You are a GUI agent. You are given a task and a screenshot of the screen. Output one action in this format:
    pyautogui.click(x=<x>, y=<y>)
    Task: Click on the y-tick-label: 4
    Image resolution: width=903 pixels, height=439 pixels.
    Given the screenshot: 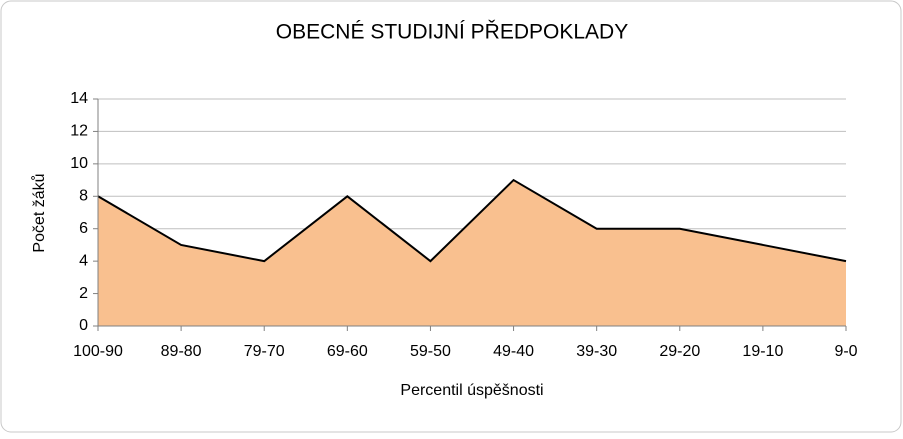 What is the action you would take?
    pyautogui.click(x=83, y=260)
    